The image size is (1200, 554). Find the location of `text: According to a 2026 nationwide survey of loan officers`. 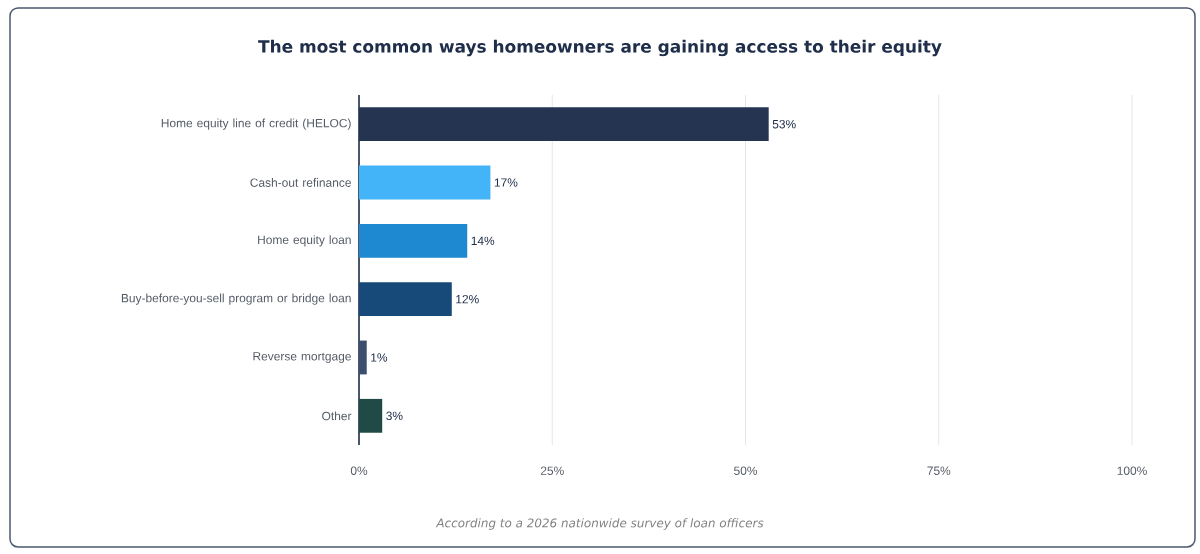

text: According to a 2026 nationwide survey of loan officers is located at coordinates (599, 524).